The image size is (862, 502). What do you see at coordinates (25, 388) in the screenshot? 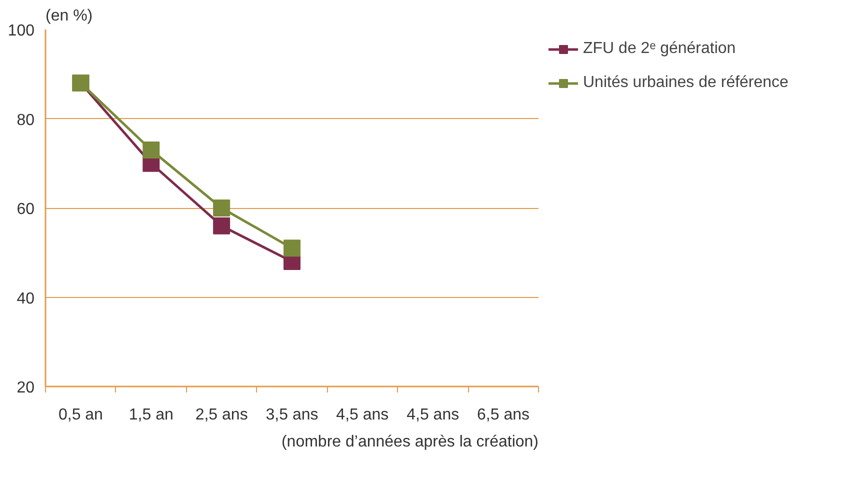
I see `y-tick-label: 20` at bounding box center [25, 388].